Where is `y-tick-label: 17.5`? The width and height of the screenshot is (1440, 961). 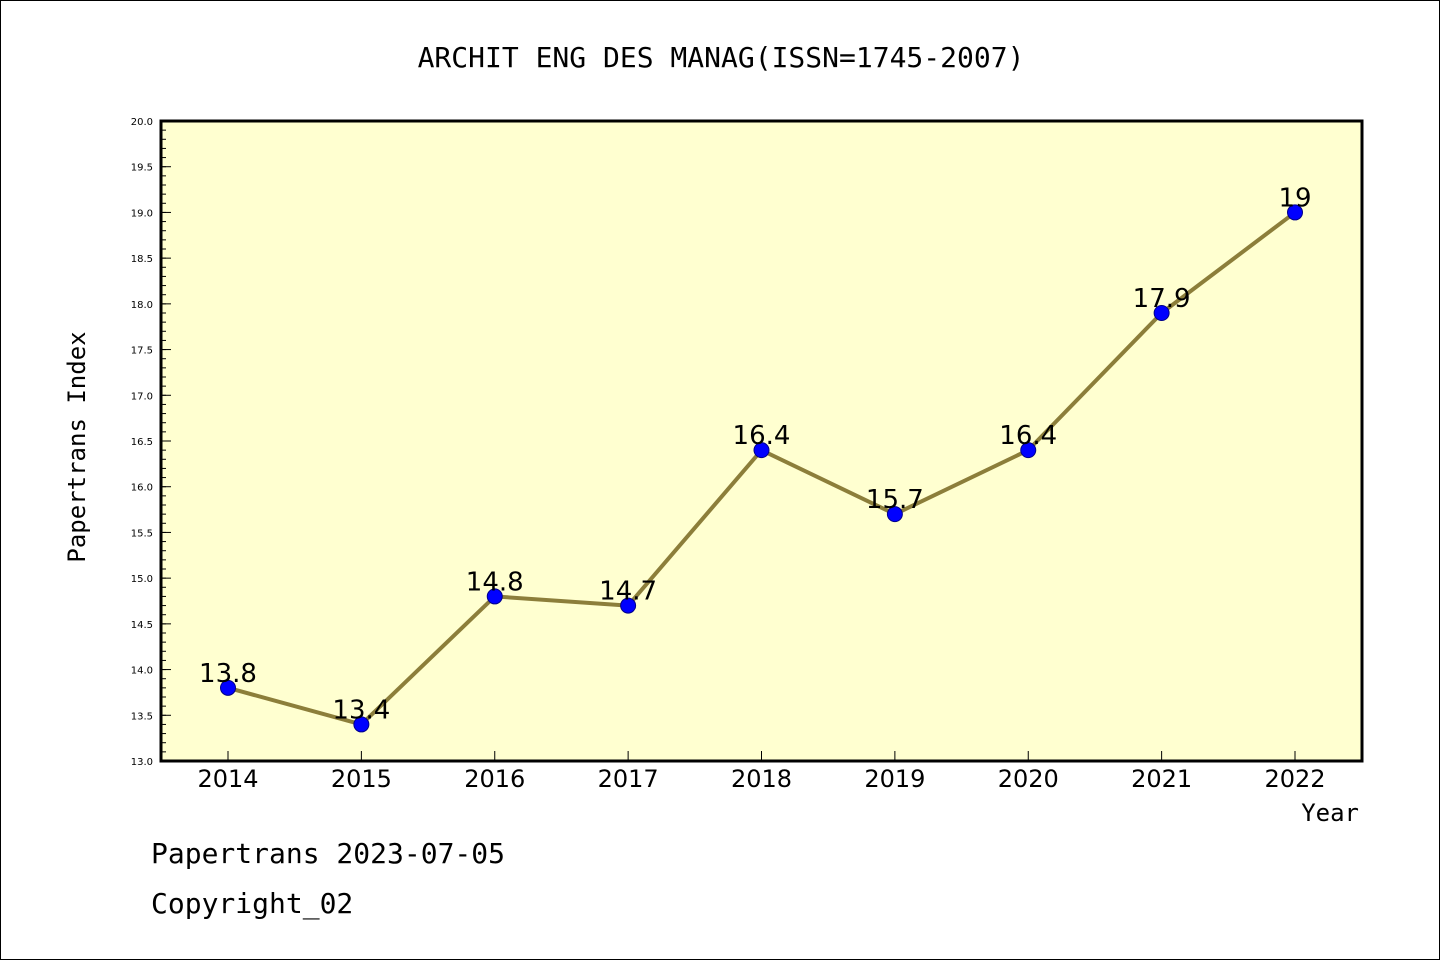 y-tick-label: 17.5 is located at coordinates (142, 351).